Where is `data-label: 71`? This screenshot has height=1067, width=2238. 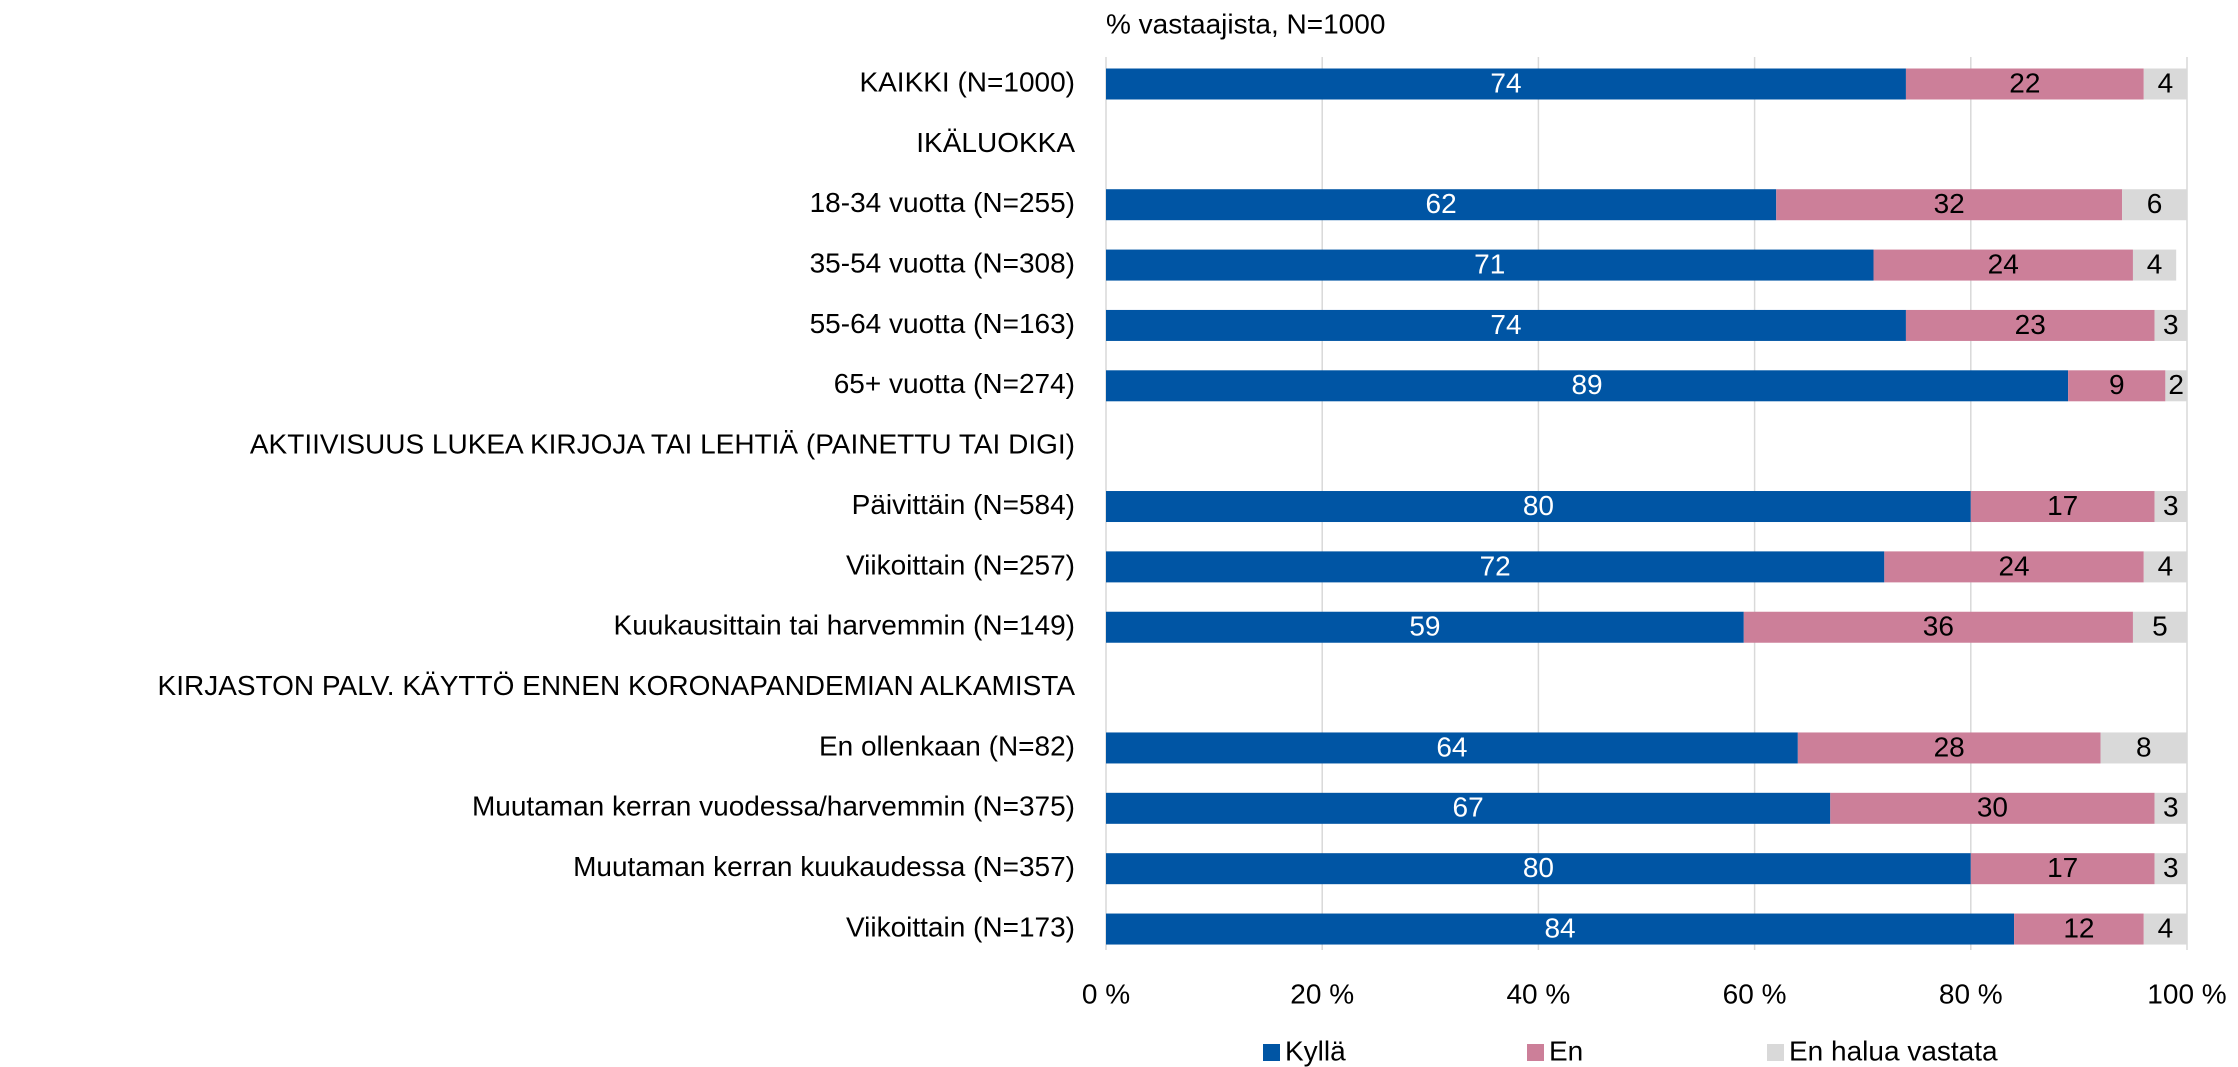 data-label: 71 is located at coordinates (1489, 263).